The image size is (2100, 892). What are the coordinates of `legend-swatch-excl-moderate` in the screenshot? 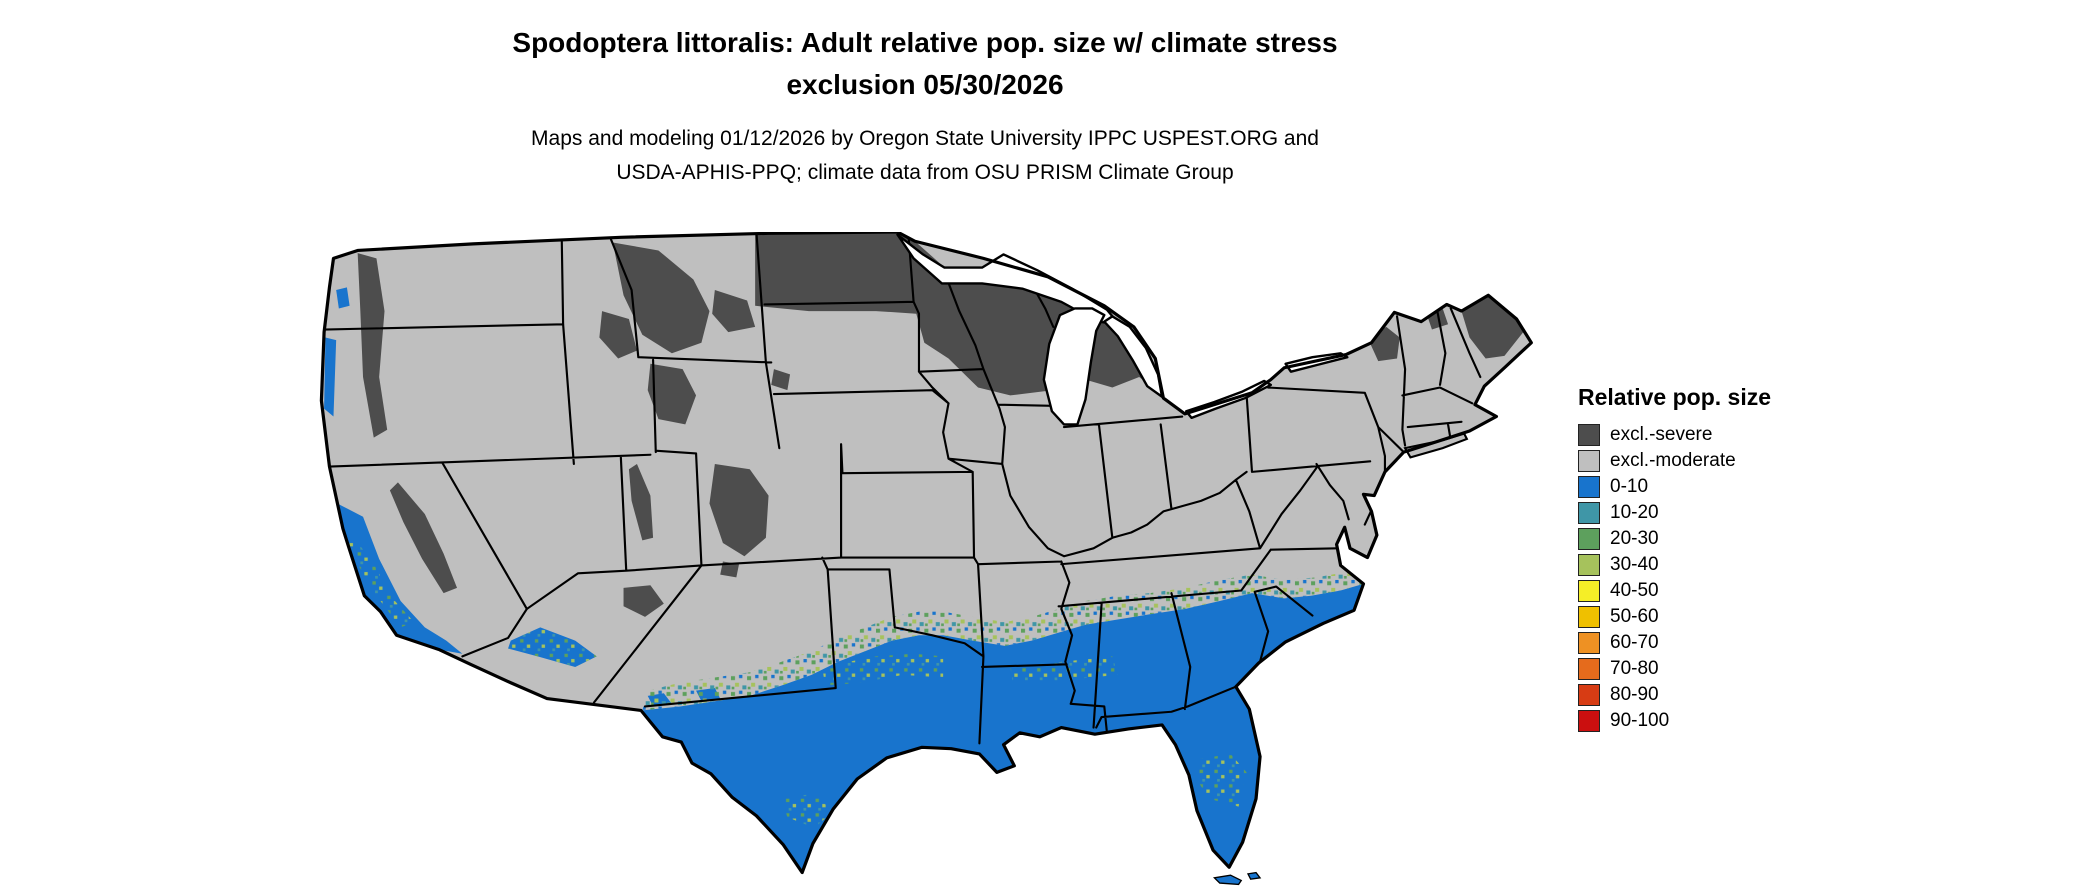 It's located at (1589, 461).